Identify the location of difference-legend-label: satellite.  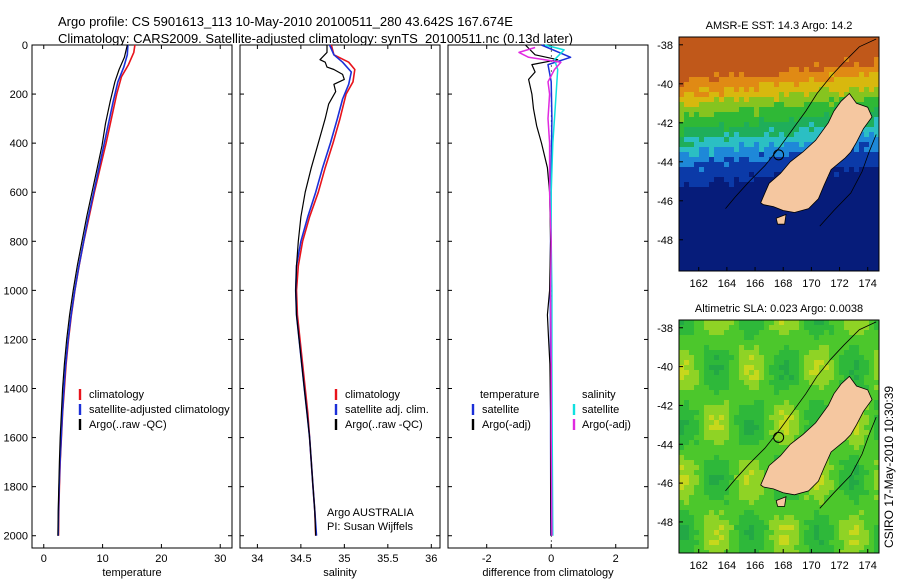
(500, 410).